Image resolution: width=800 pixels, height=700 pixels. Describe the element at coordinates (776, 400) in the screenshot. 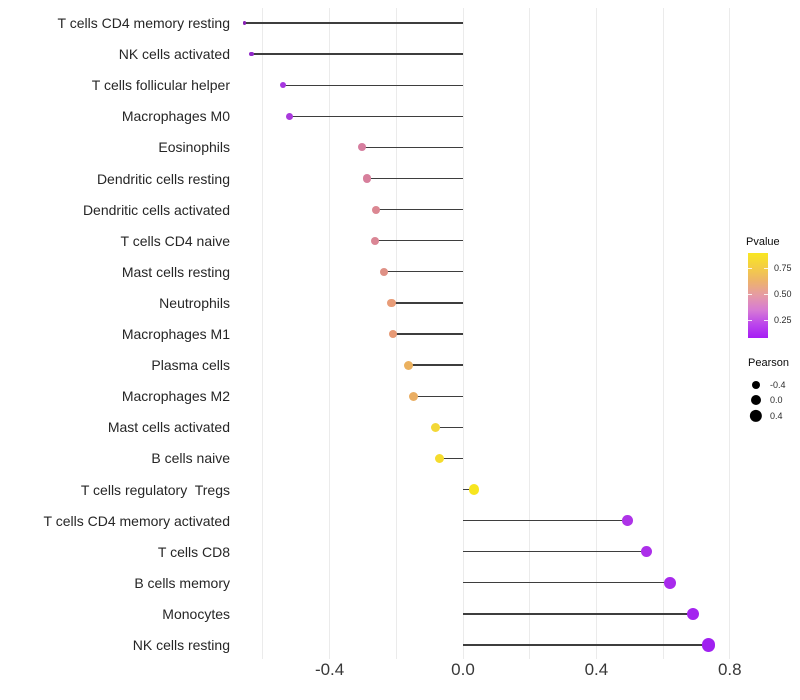

I see `pearson-legend-label: 0.0` at that location.